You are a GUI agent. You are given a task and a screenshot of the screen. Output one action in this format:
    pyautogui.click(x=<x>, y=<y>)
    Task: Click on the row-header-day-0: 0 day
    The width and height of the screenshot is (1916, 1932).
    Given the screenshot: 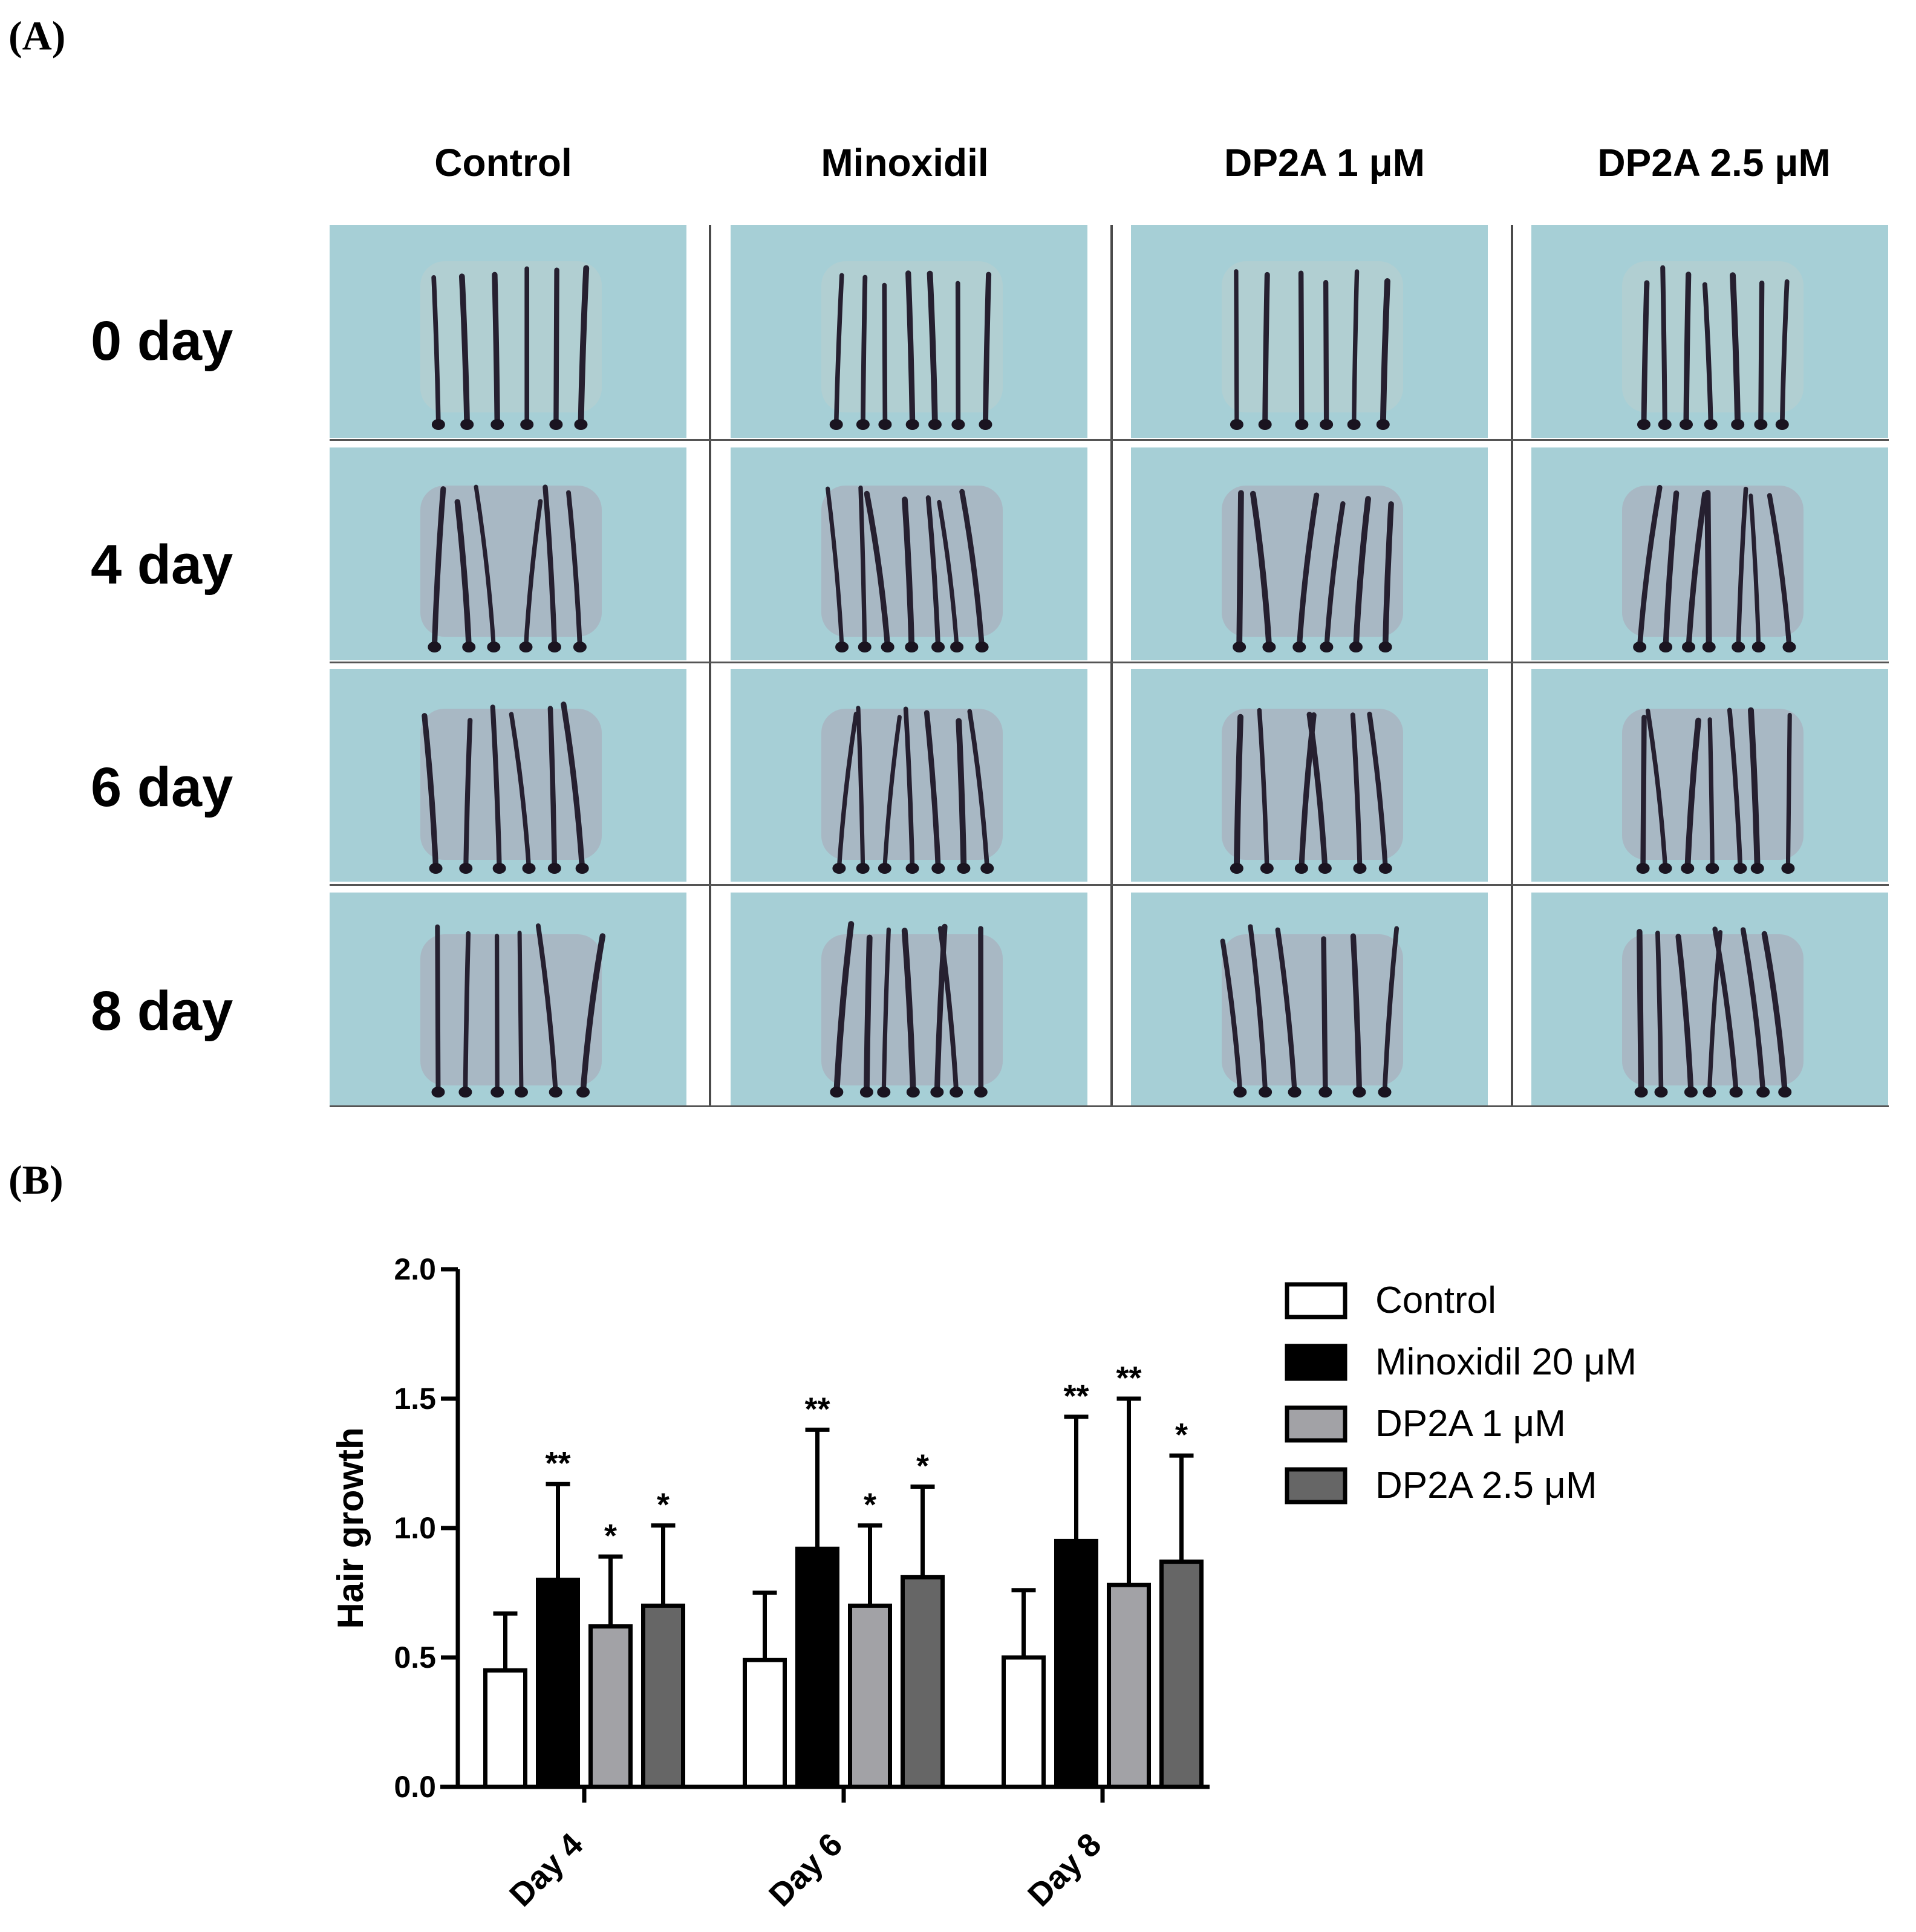 What is the action you would take?
    pyautogui.click(x=162, y=341)
    